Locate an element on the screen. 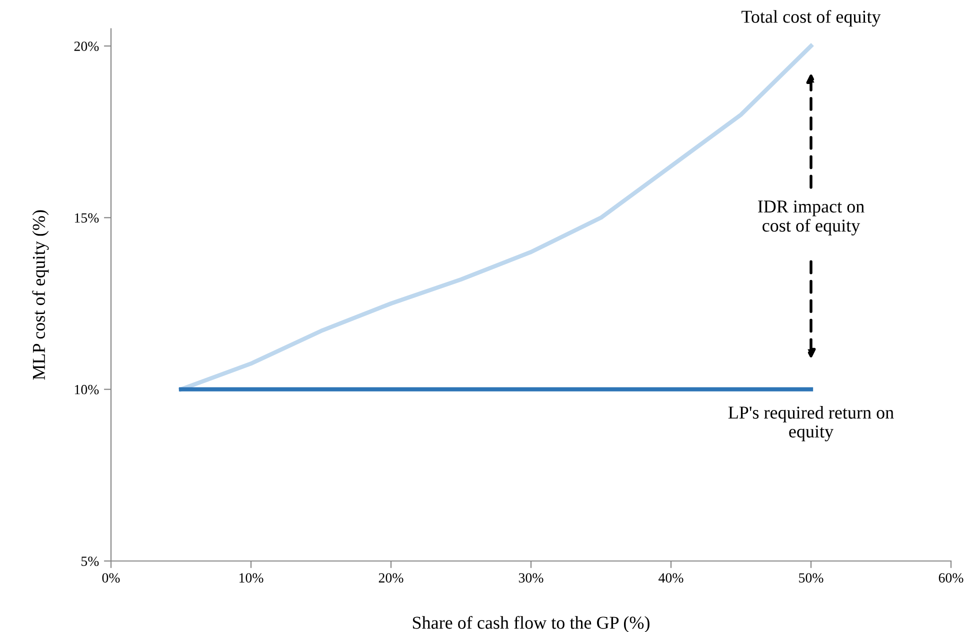  x-tick-label: 60% is located at coordinates (951, 578).